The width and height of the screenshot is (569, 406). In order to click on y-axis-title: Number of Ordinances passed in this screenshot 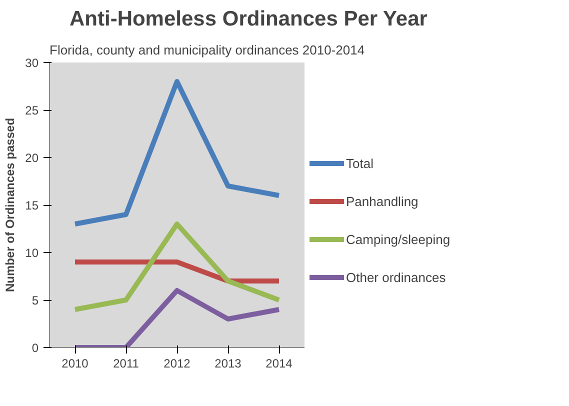, I will do `click(10, 205)`.